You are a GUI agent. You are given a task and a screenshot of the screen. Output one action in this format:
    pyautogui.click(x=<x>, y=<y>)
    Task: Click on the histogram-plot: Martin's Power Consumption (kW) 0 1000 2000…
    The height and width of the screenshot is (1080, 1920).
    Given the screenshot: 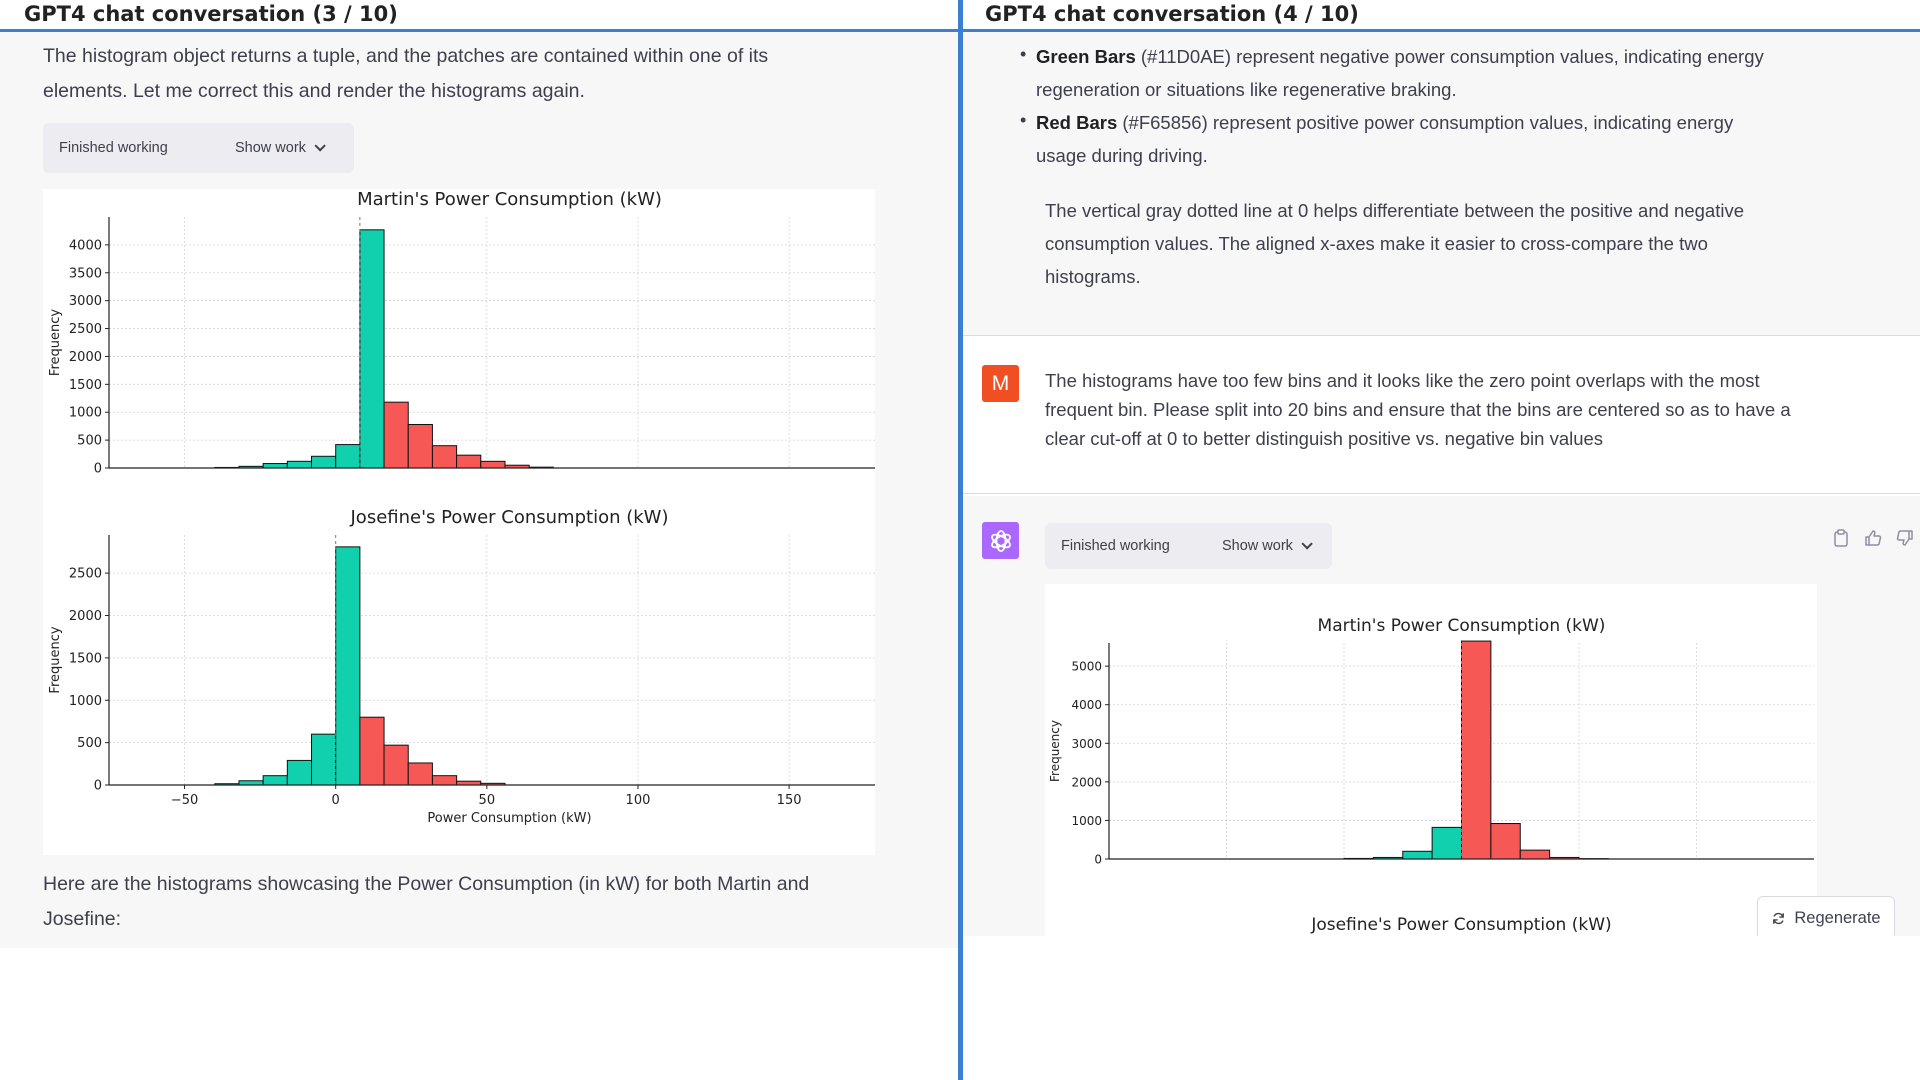 What is the action you would take?
    pyautogui.click(x=1431, y=741)
    